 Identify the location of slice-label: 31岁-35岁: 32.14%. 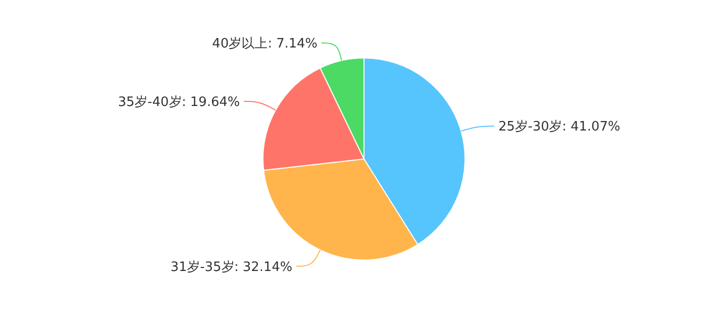
(231, 267).